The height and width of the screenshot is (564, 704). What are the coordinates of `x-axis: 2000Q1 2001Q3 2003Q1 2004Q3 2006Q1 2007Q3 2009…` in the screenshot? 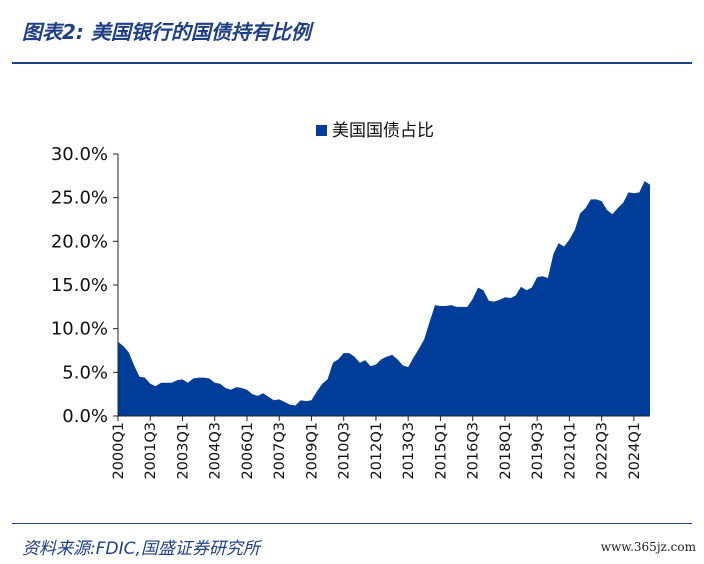 It's located at (380, 447).